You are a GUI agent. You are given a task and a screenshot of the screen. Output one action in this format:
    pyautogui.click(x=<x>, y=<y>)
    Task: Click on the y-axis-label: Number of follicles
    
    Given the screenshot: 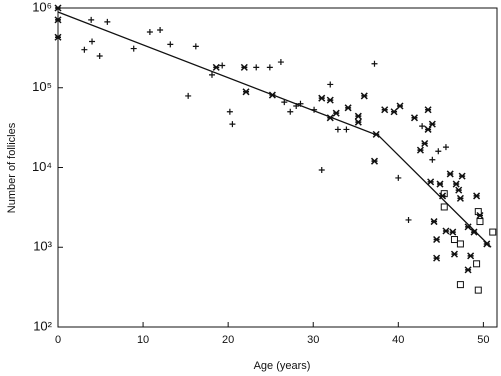 What is the action you would take?
    pyautogui.click(x=12, y=167)
    